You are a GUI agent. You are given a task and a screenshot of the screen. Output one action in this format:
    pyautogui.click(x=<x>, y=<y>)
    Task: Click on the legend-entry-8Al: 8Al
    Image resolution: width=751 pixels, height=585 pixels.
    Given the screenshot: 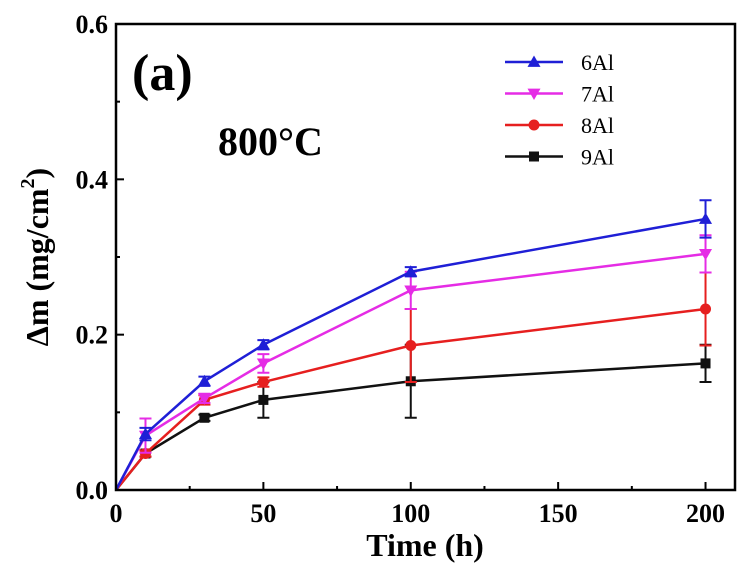 What is the action you would take?
    pyautogui.click(x=559, y=125)
    